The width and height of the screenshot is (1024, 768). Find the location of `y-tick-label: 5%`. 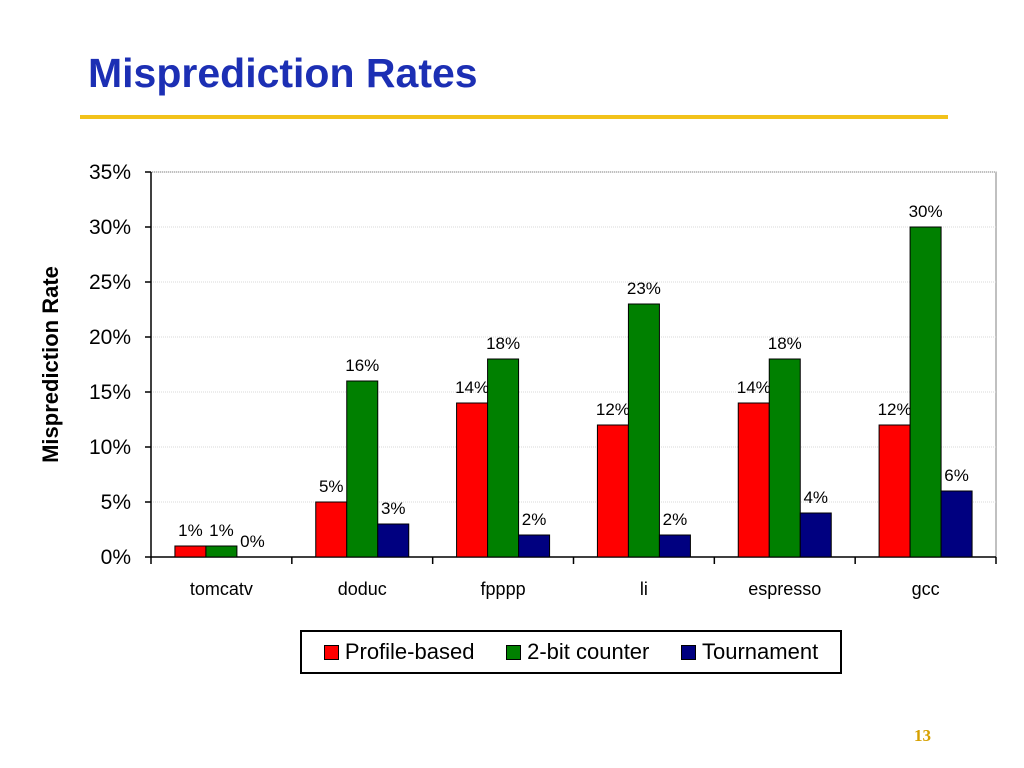

y-tick-label: 5% is located at coordinates (116, 502).